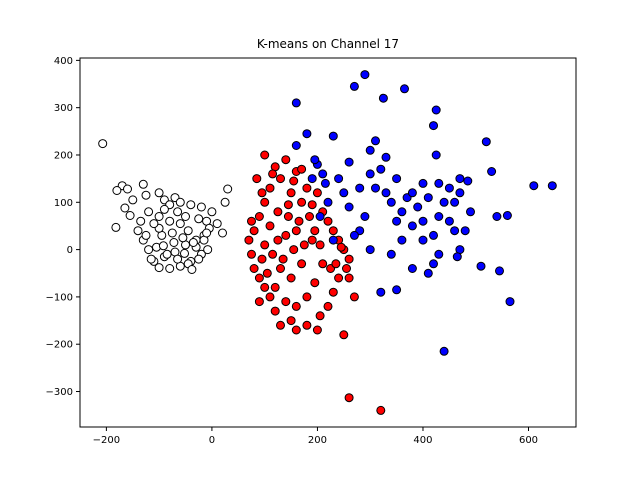  What do you see at coordinates (63, 203) in the screenshot?
I see `y-tick-label: 100` at bounding box center [63, 203].